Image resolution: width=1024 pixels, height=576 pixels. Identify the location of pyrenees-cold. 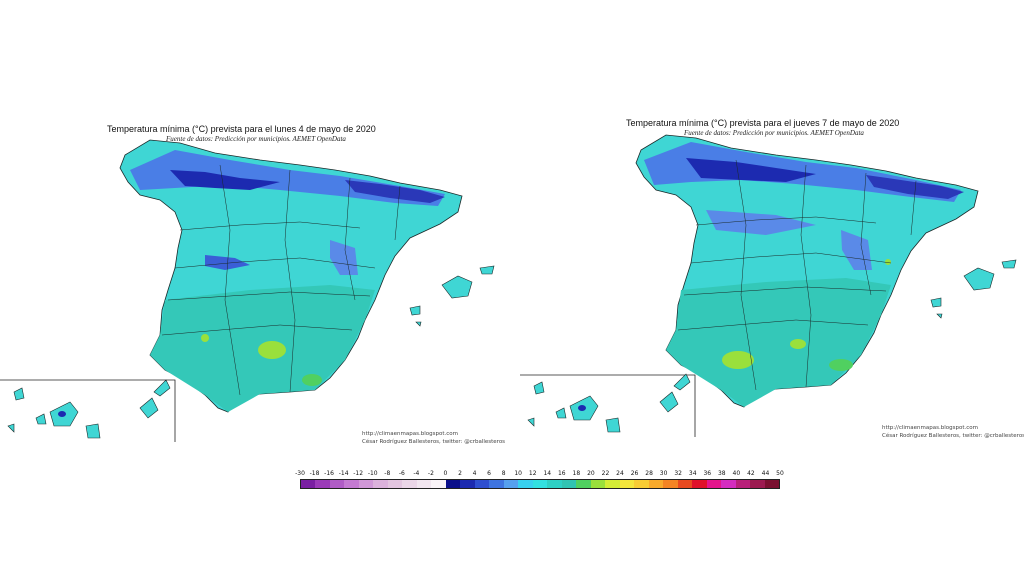
(915, 187).